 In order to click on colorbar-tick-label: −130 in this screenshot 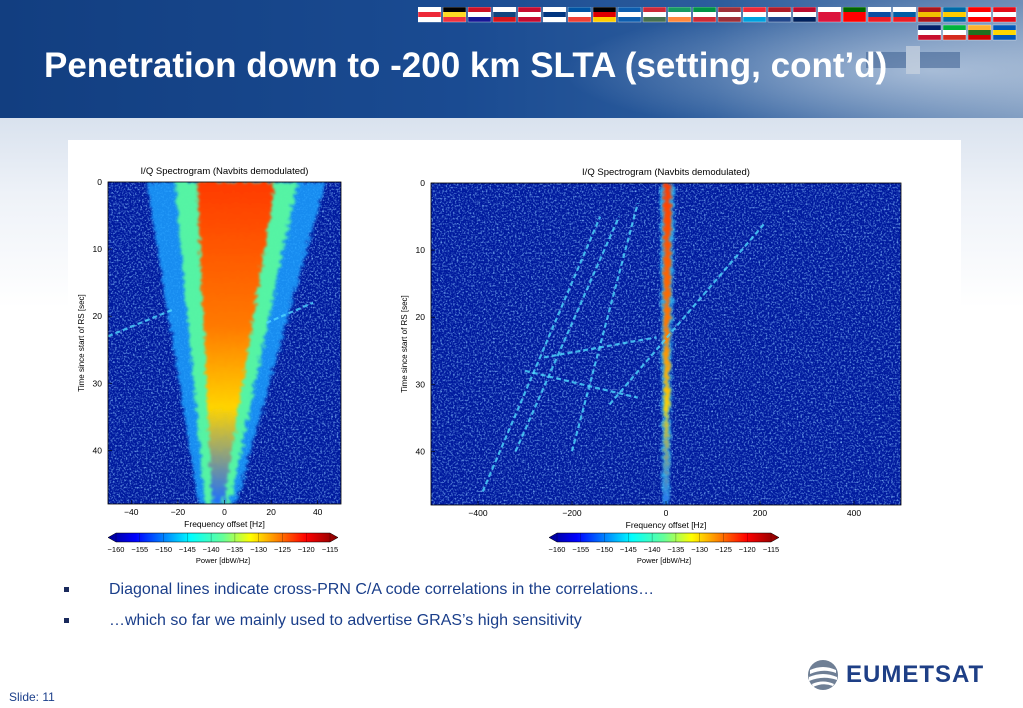, I will do `click(258, 549)`.